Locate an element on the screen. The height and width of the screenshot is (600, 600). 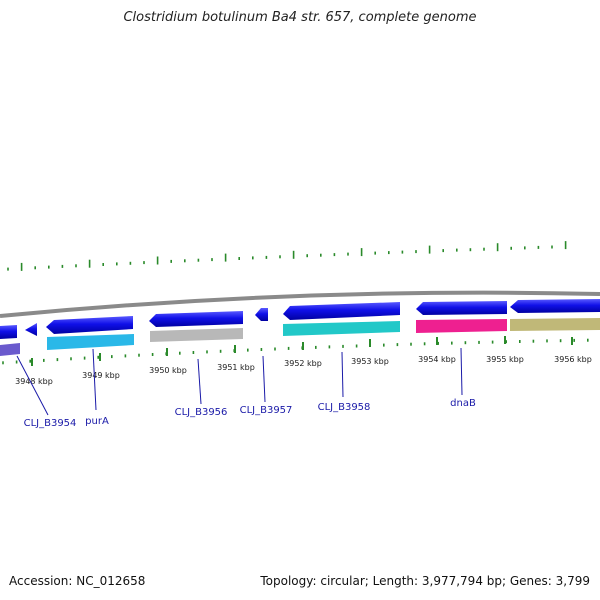
reverse-strand-genes is located at coordinates (300, 337).